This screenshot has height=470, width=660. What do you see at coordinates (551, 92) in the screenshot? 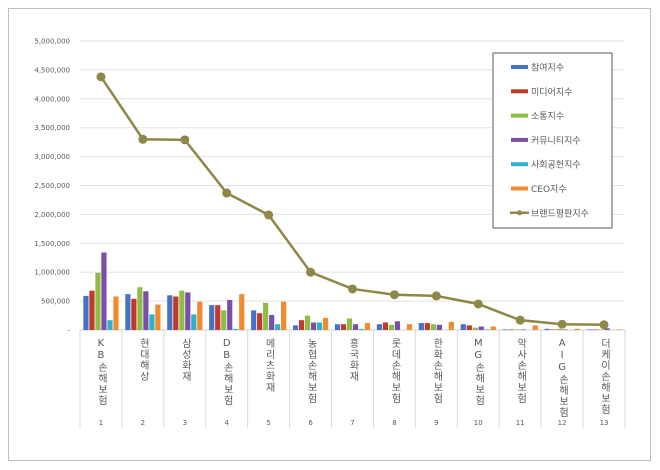
I see `legend-label: 미디어지수` at bounding box center [551, 92].